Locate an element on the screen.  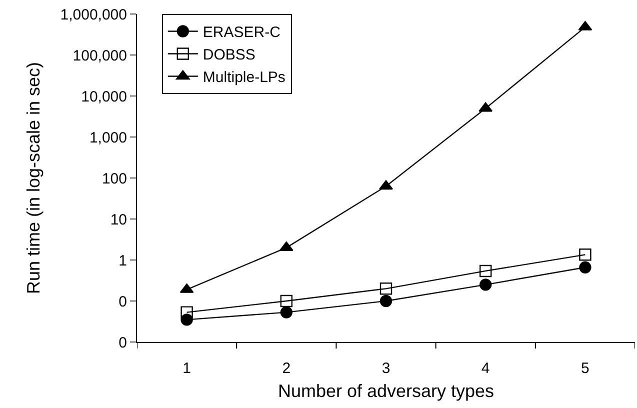
x-tick-label: 2 is located at coordinates (286, 368).